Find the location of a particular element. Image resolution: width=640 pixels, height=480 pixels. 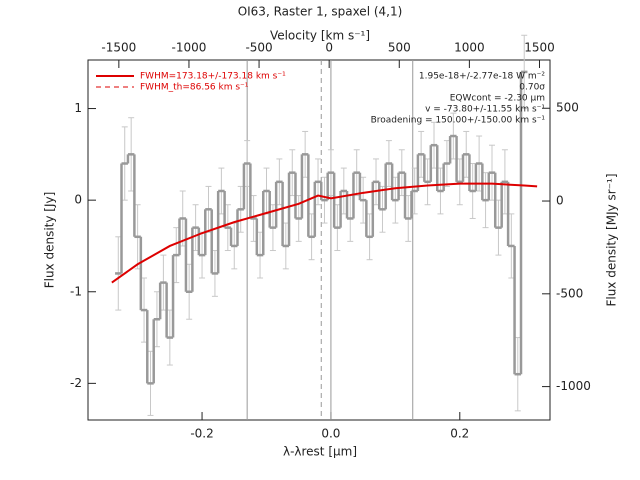

y-tick-label: 0 is located at coordinates (78, 200).